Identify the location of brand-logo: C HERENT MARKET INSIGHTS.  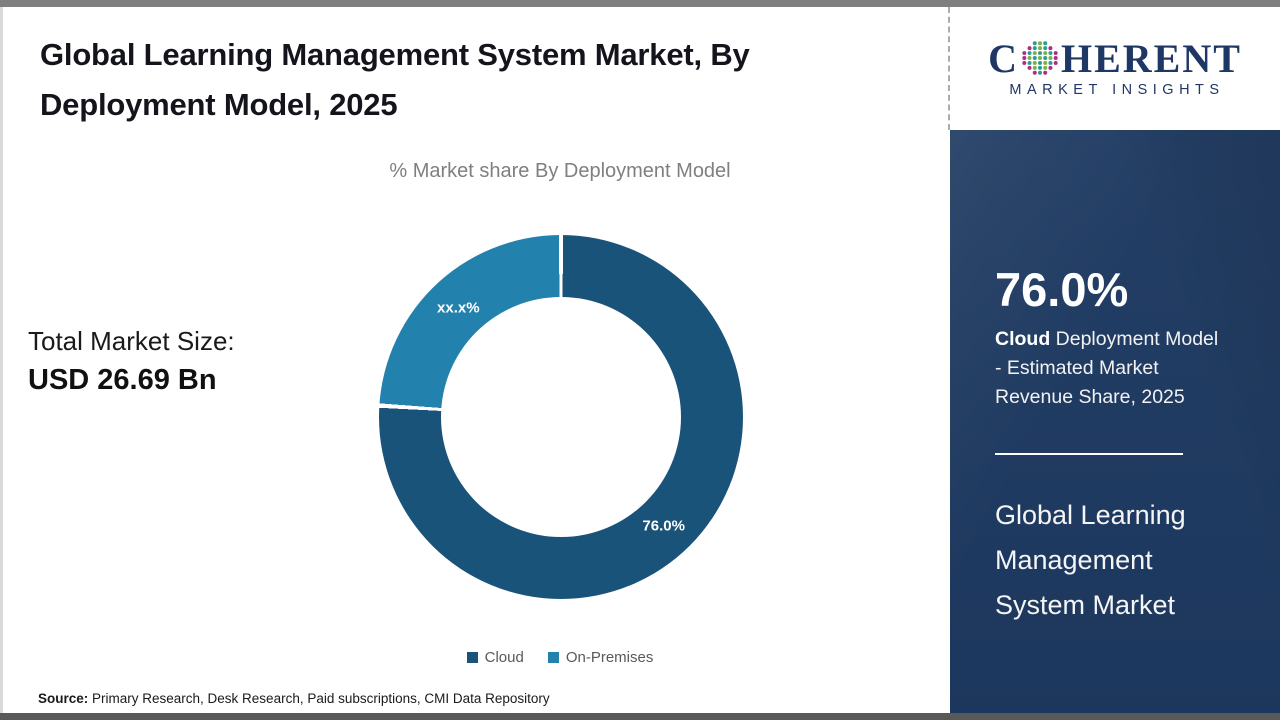
(1115, 68).